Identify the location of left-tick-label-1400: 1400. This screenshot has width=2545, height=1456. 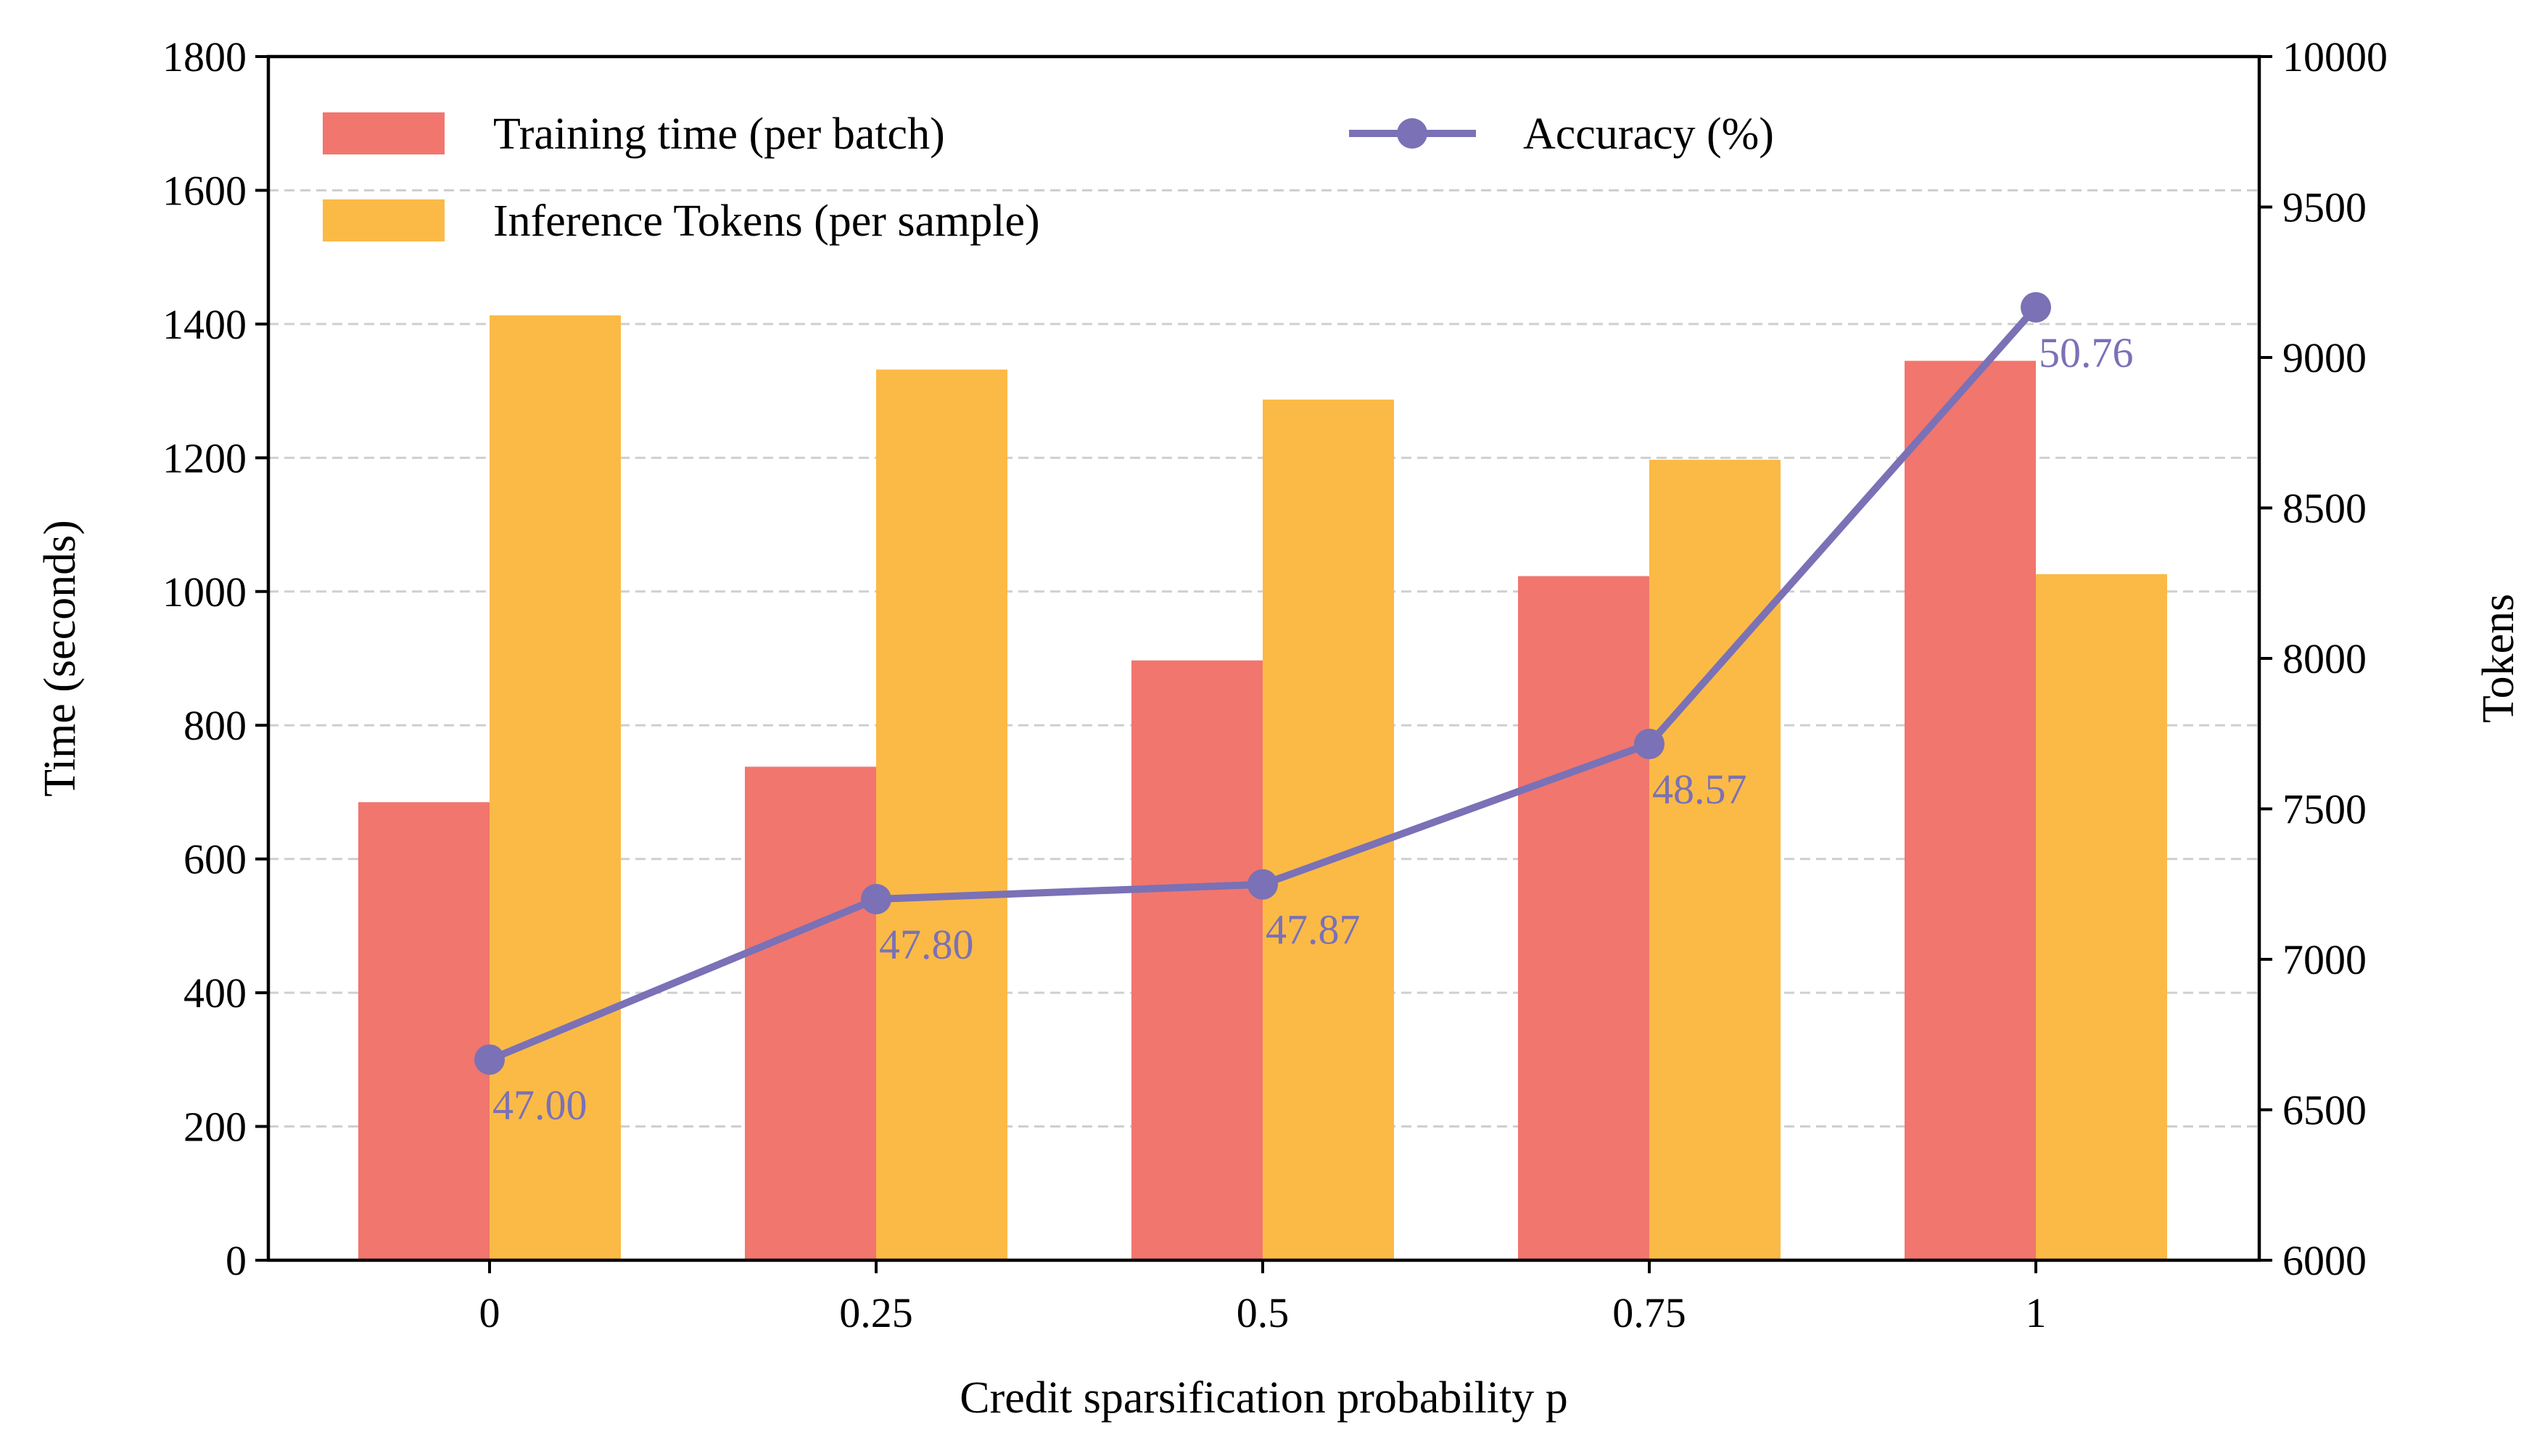
(204, 324).